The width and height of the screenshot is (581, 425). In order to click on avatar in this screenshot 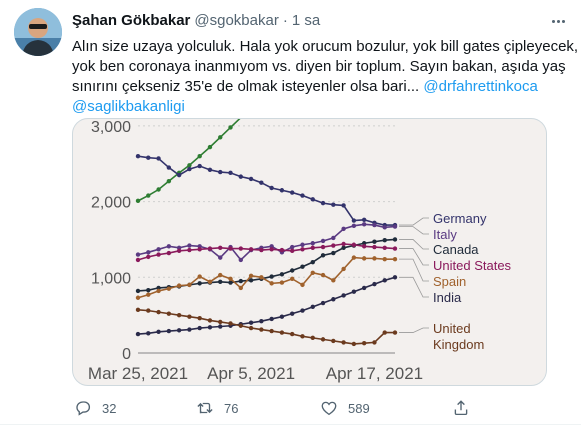, I will do `click(38, 32)`.